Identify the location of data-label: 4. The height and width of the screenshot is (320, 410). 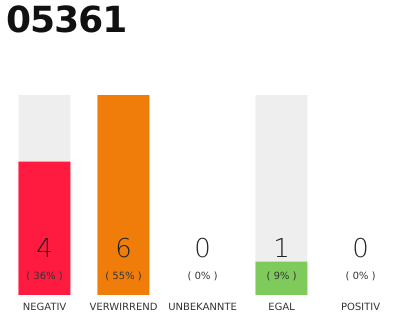
(44, 249).